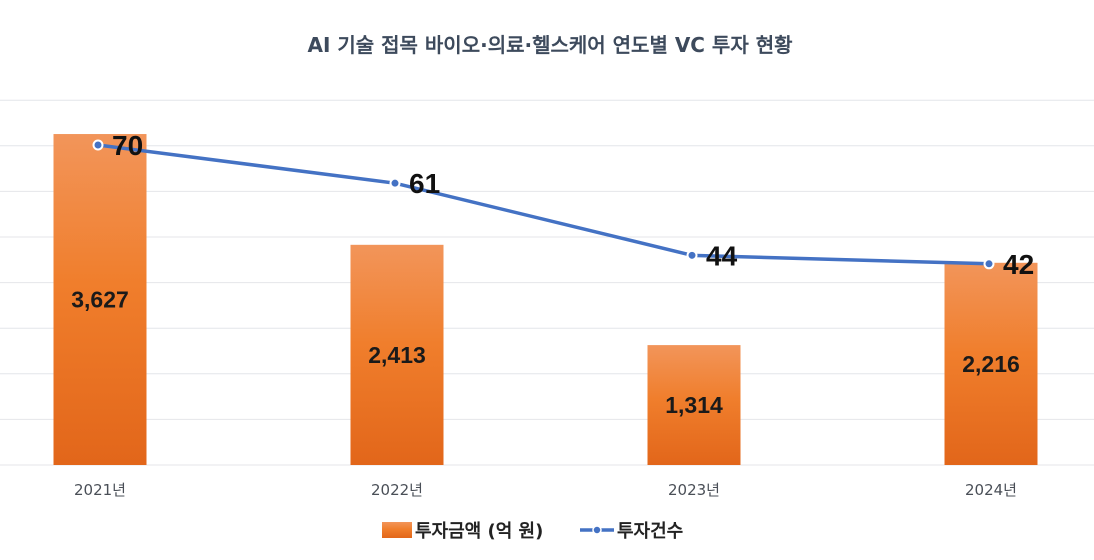 This screenshot has height=560, width=1094. Describe the element at coordinates (650, 531) in the screenshot. I see `legend-label-line: 투자건수` at that location.